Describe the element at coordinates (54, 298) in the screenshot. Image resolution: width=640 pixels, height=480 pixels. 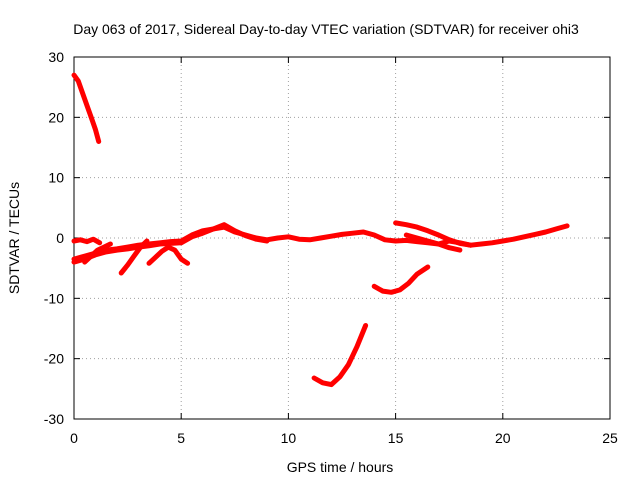
I see `y-tick-label: -10` at that location.